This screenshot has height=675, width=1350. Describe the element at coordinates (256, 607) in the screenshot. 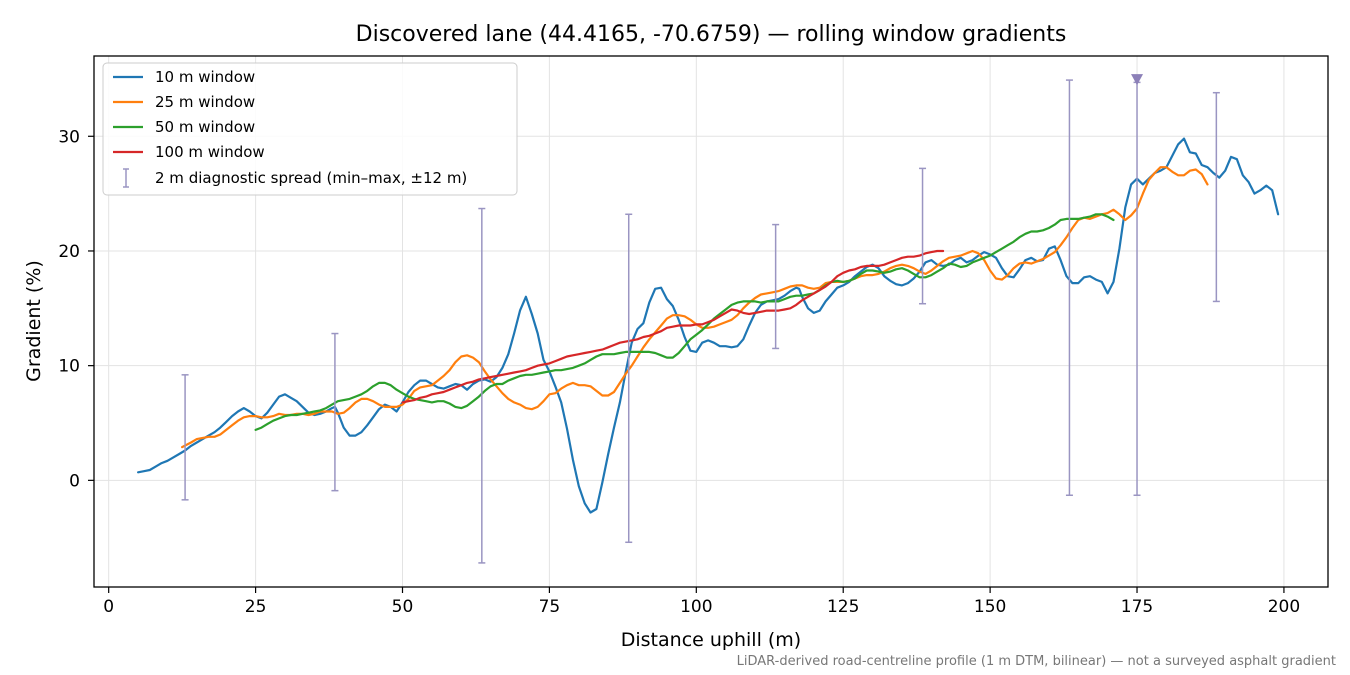

I see `x-tick-label: 25` at that location.